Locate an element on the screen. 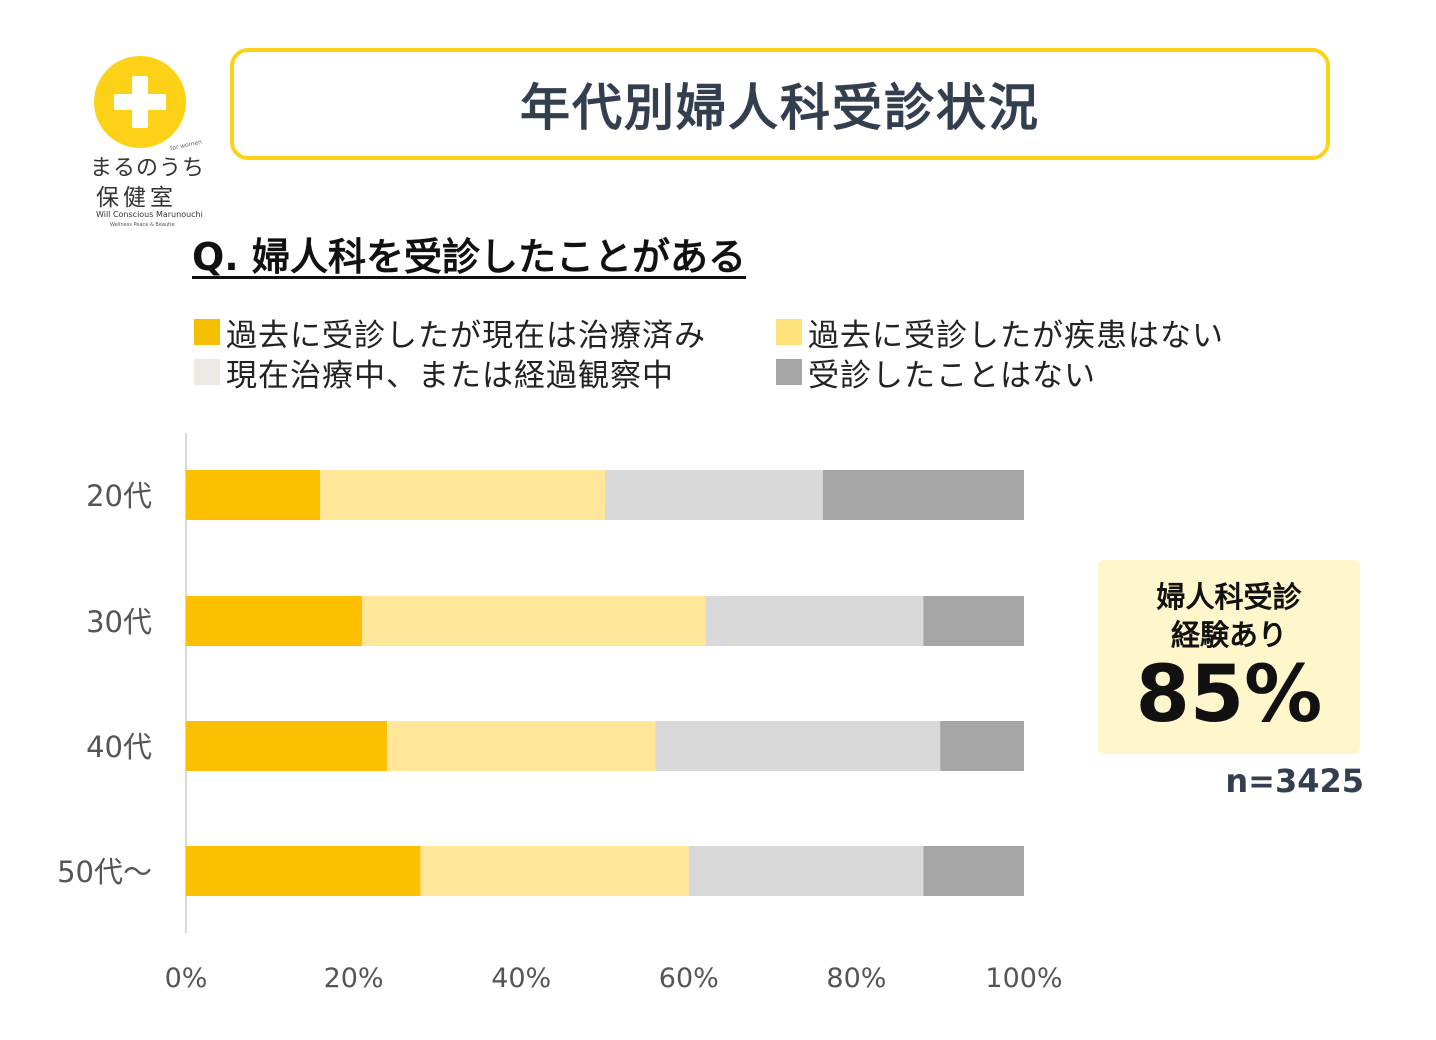 The width and height of the screenshot is (1436, 1040). legend-item-treated: 過去に受診したが現在は治療済み is located at coordinates (450, 333).